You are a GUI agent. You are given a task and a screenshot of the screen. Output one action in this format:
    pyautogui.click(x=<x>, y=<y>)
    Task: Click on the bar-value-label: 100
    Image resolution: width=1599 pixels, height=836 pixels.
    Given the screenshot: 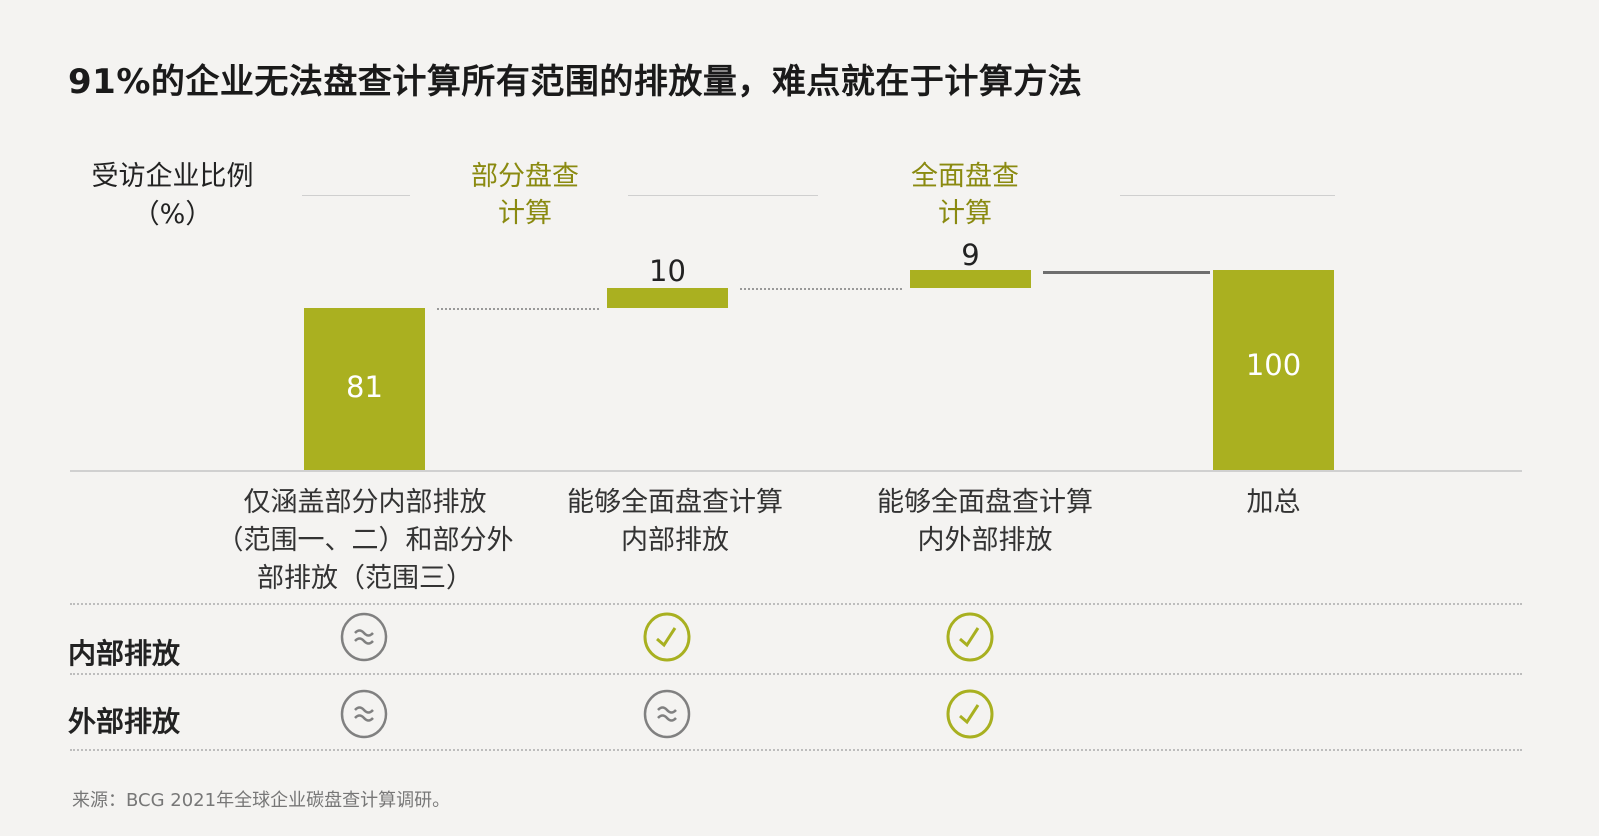 What is the action you would take?
    pyautogui.click(x=1273, y=365)
    